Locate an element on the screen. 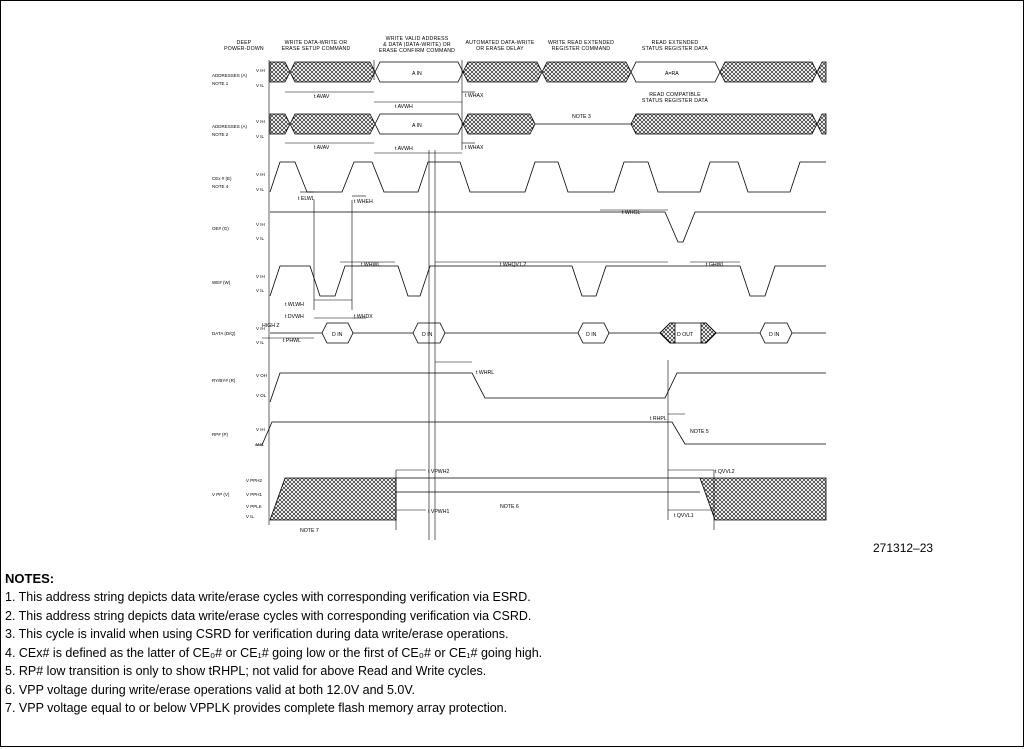  timing-dvwh: t DVWH is located at coordinates (294, 317).